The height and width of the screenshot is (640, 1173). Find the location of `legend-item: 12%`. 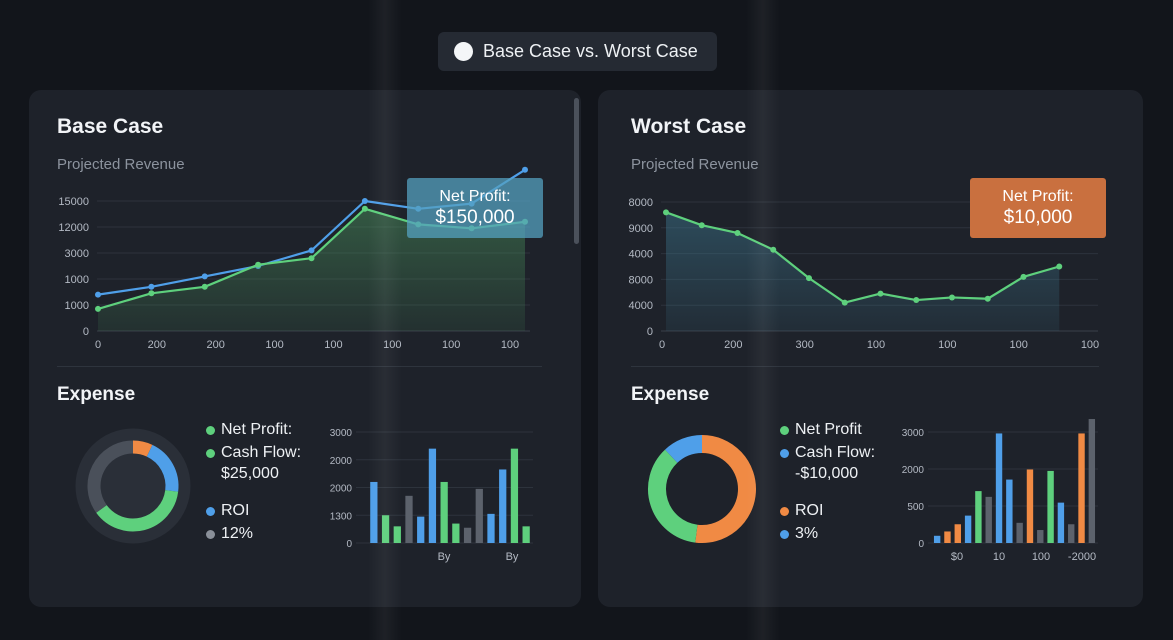

legend-item: 12% is located at coordinates (229, 534).